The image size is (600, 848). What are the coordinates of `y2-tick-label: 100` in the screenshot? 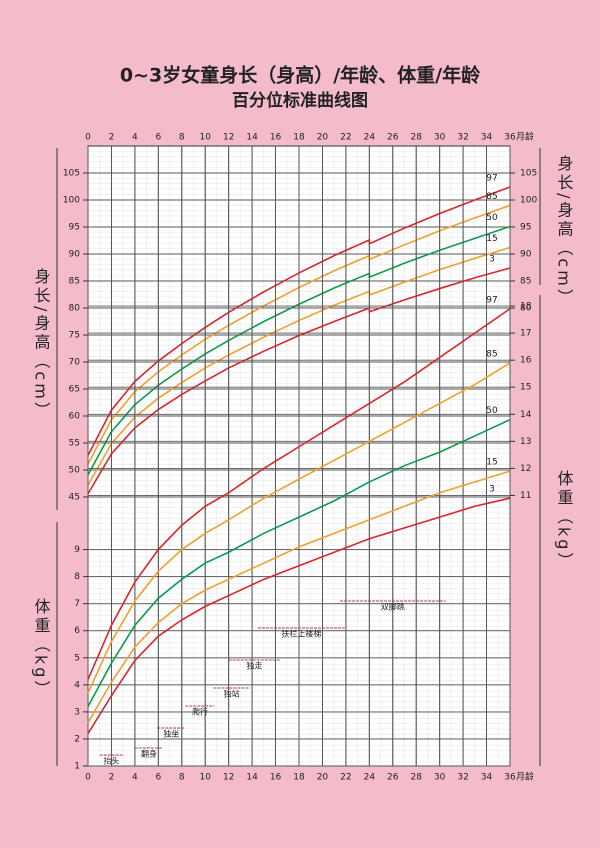 It's located at (528, 201).